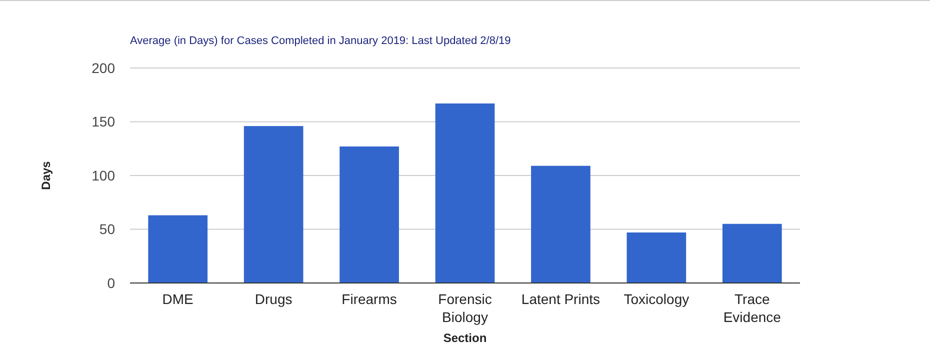 Image resolution: width=930 pixels, height=350 pixels. What do you see at coordinates (46, 175) in the screenshot?
I see `y-axis-title: Days` at bounding box center [46, 175].